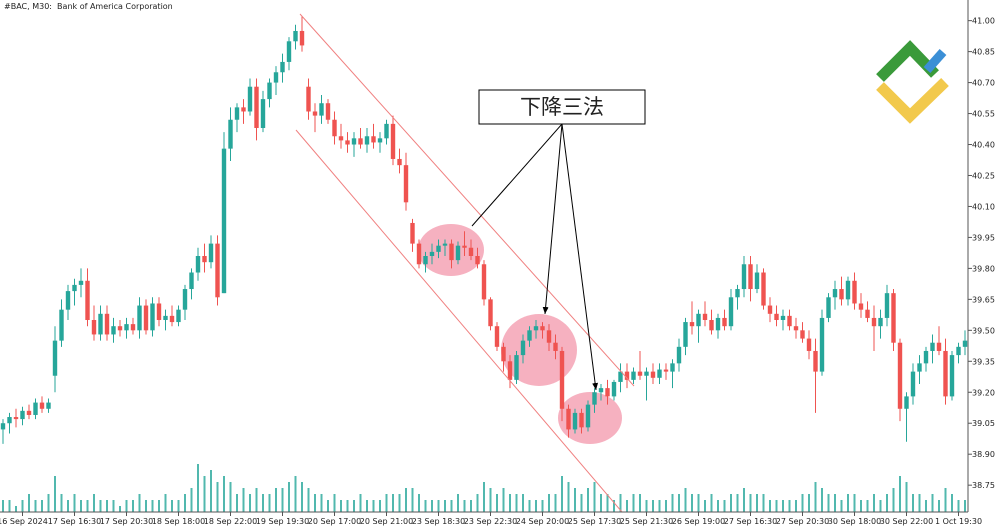  What do you see at coordinates (552, 219) in the screenshot?
I see `annotation-arrow` at bounding box center [552, 219].